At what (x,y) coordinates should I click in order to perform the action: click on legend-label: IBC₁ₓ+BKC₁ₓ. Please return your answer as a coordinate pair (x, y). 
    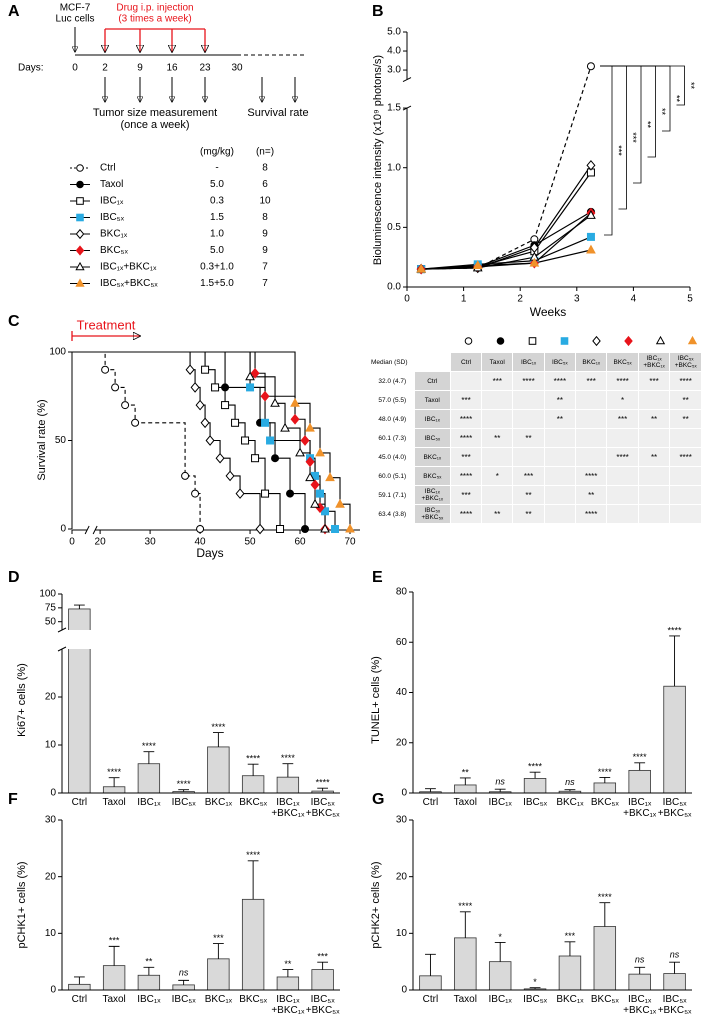
    Looking at the image, I should click on (128, 267).